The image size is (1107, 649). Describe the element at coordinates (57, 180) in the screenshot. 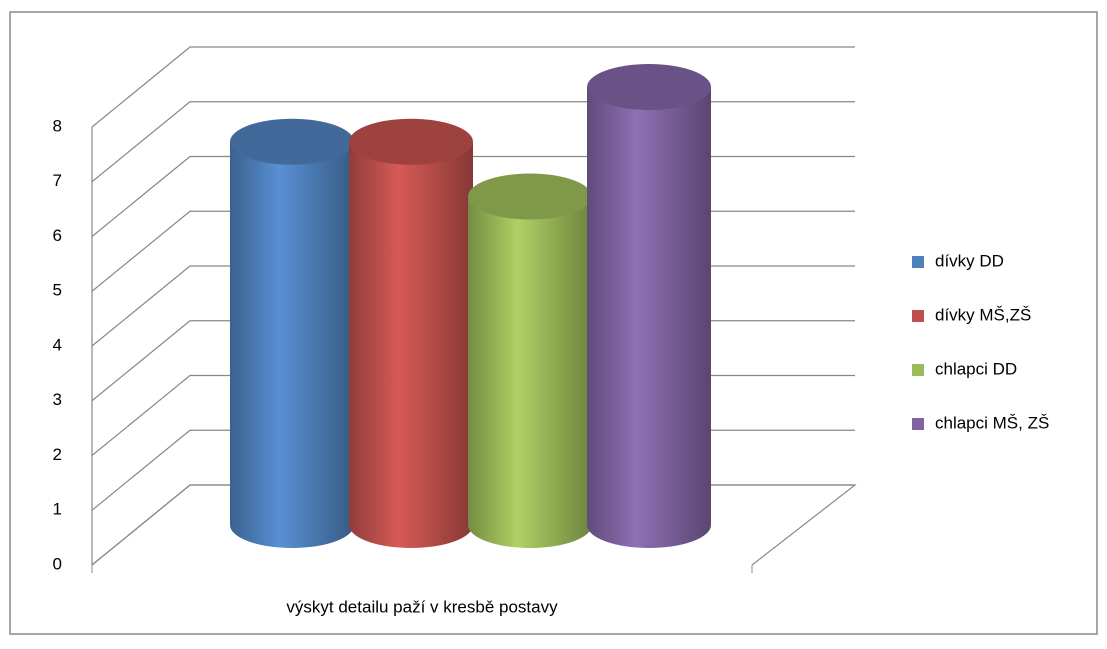

I see `y-tick-label: 7` at that location.